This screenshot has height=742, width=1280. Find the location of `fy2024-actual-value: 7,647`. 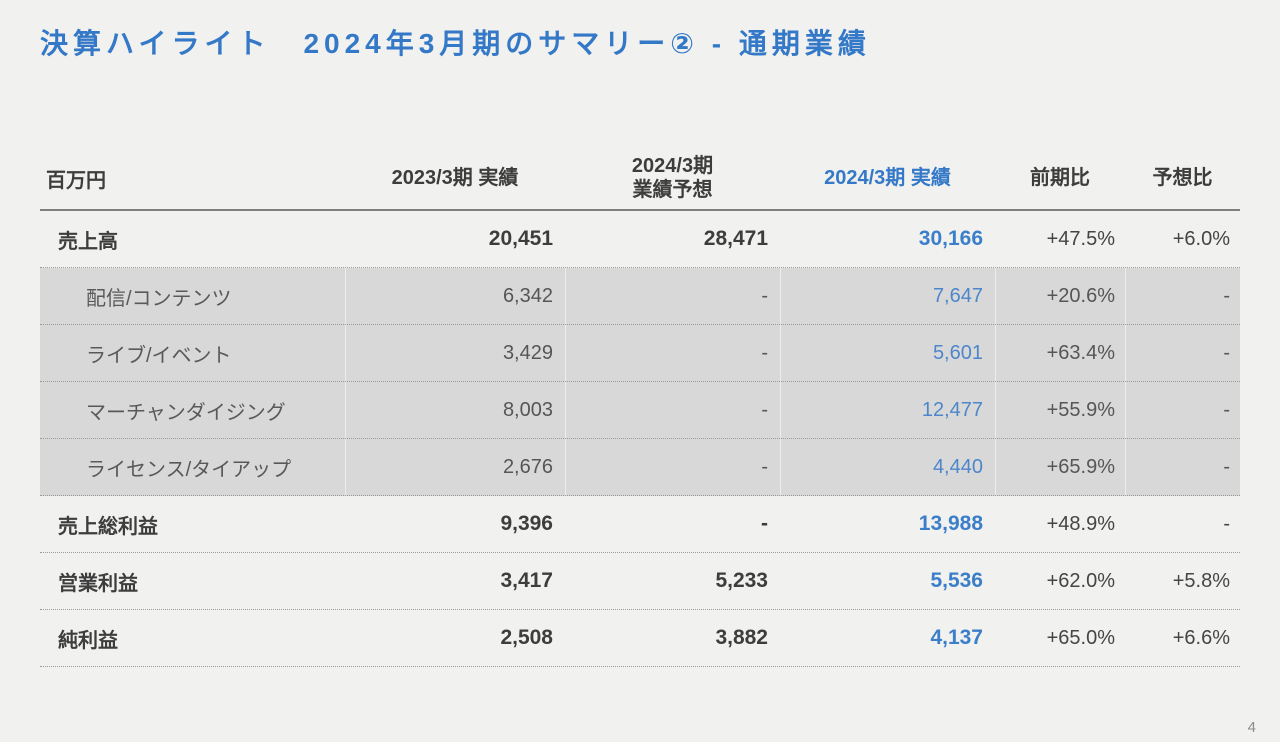

fy2024-actual-value: 7,647 is located at coordinates (887, 296).